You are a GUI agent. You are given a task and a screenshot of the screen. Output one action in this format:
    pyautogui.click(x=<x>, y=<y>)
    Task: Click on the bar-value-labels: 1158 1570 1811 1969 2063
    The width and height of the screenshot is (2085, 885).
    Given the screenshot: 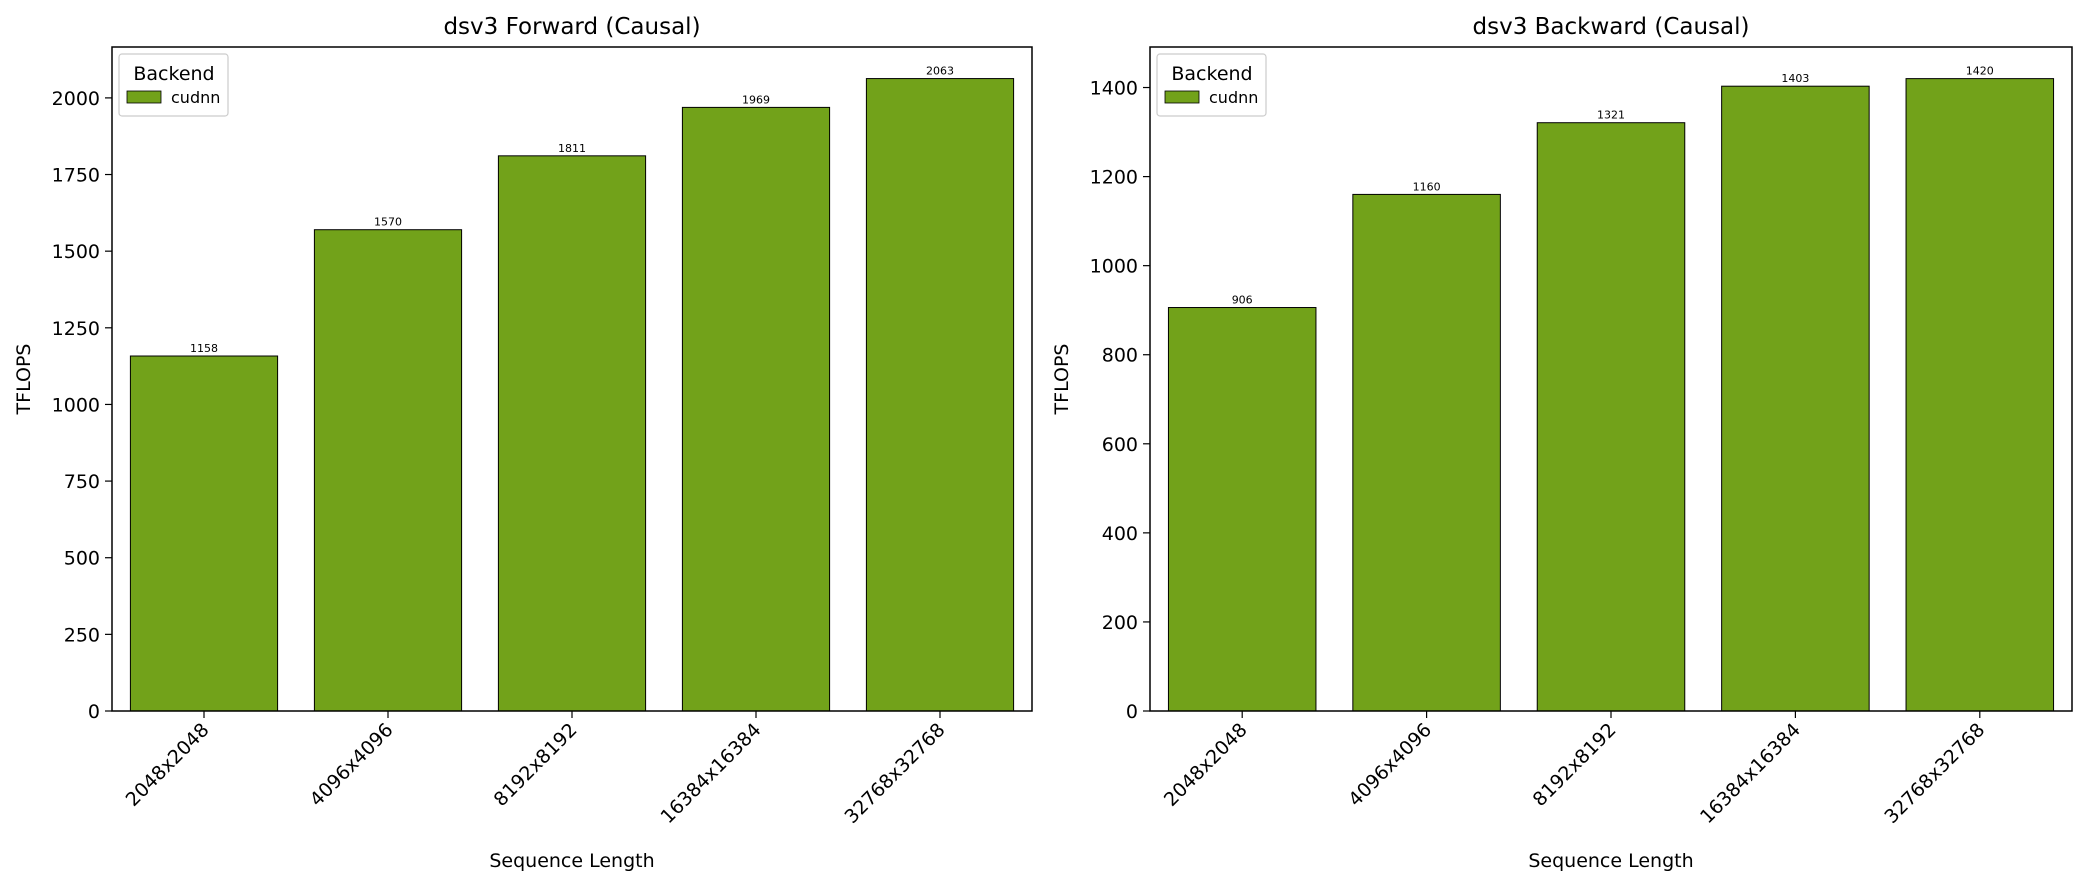 What is the action you would take?
    pyautogui.click(x=572, y=210)
    